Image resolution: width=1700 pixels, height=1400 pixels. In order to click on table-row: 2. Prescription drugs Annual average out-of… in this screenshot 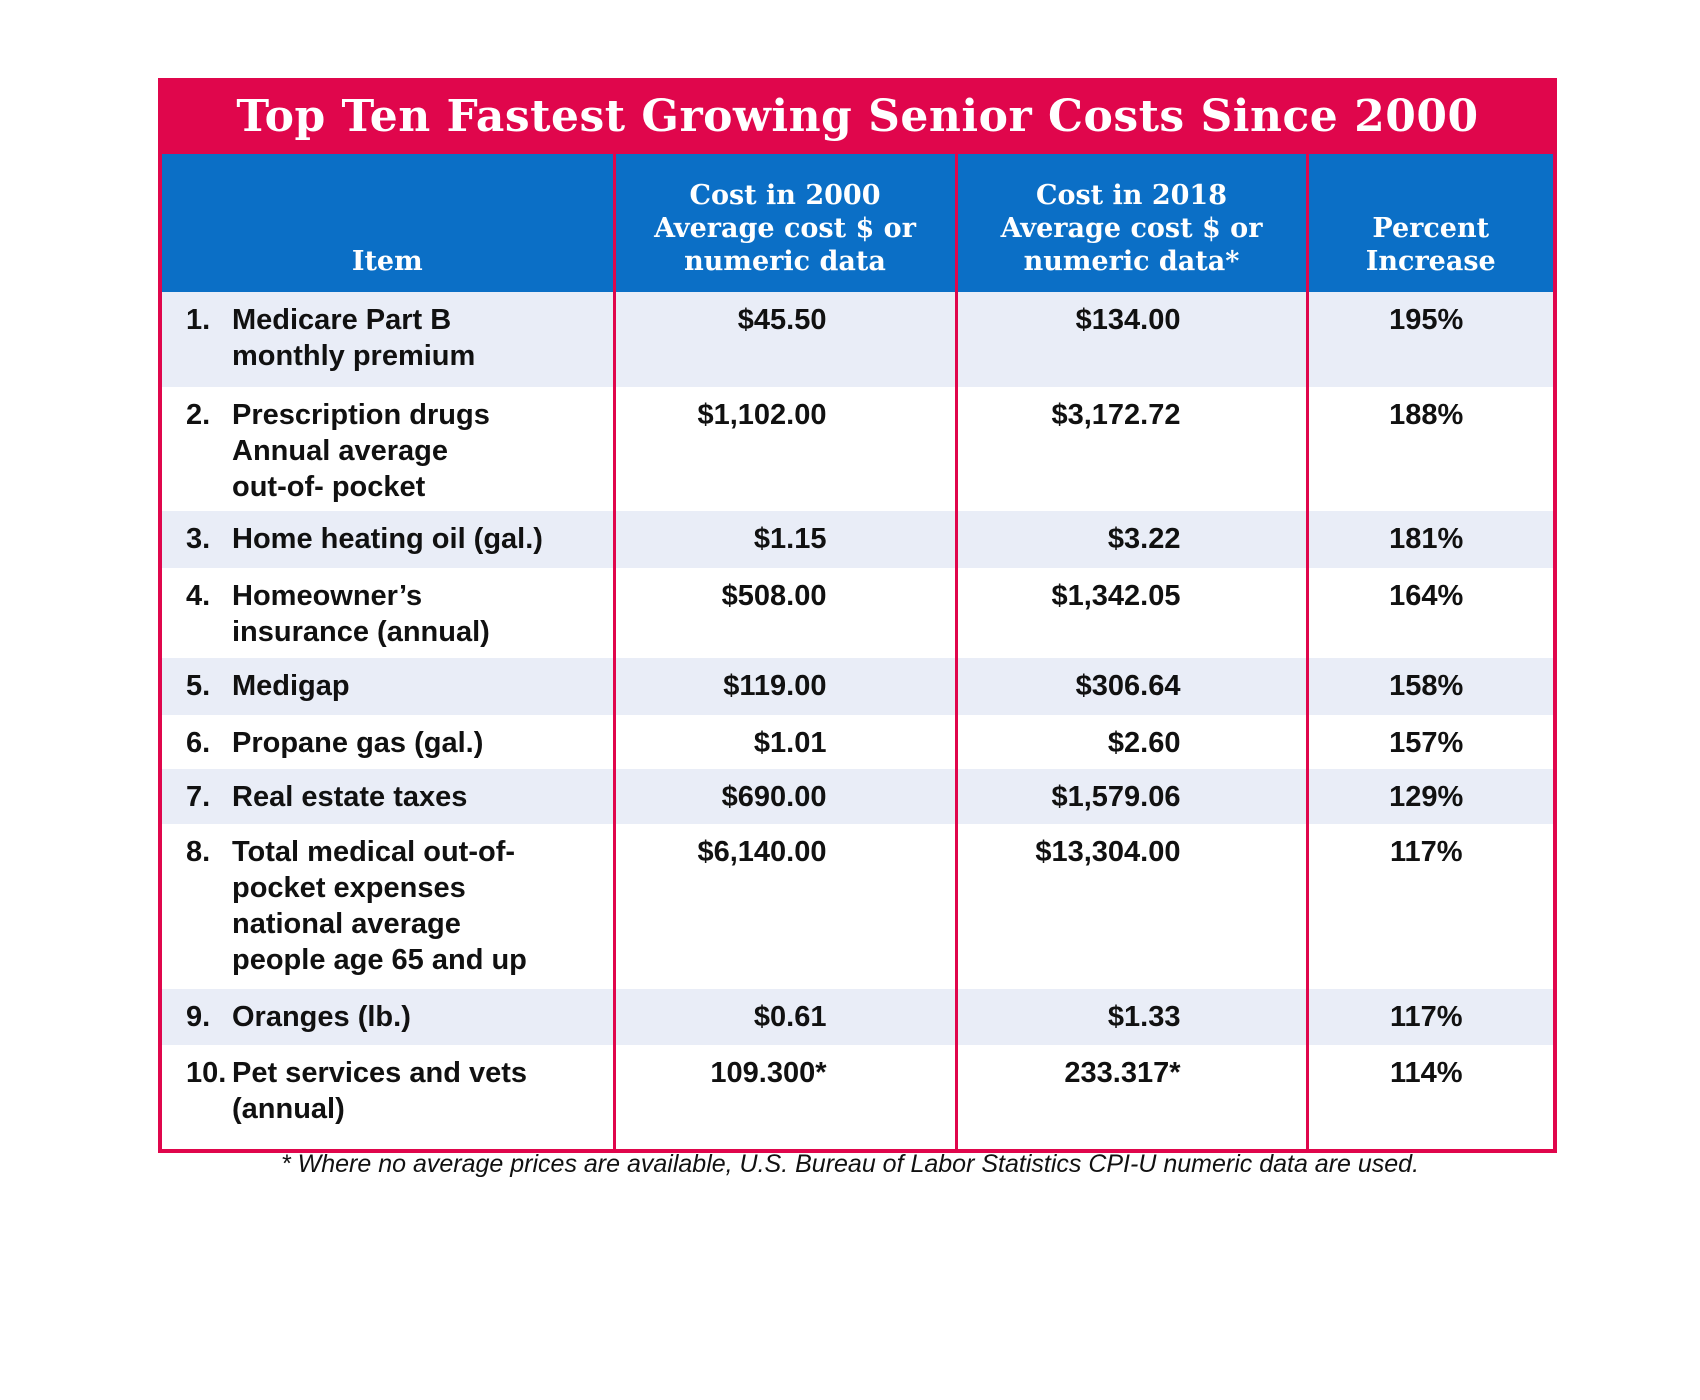, I will do `click(857, 449)`.